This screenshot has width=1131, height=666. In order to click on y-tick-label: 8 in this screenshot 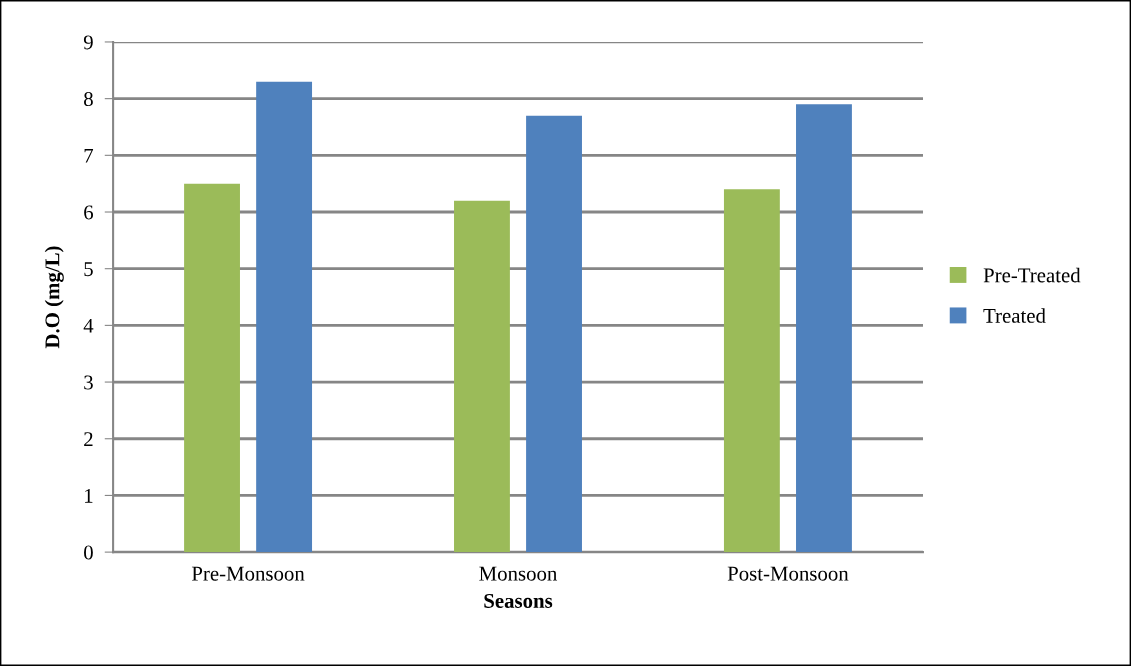, I will do `click(88, 99)`.